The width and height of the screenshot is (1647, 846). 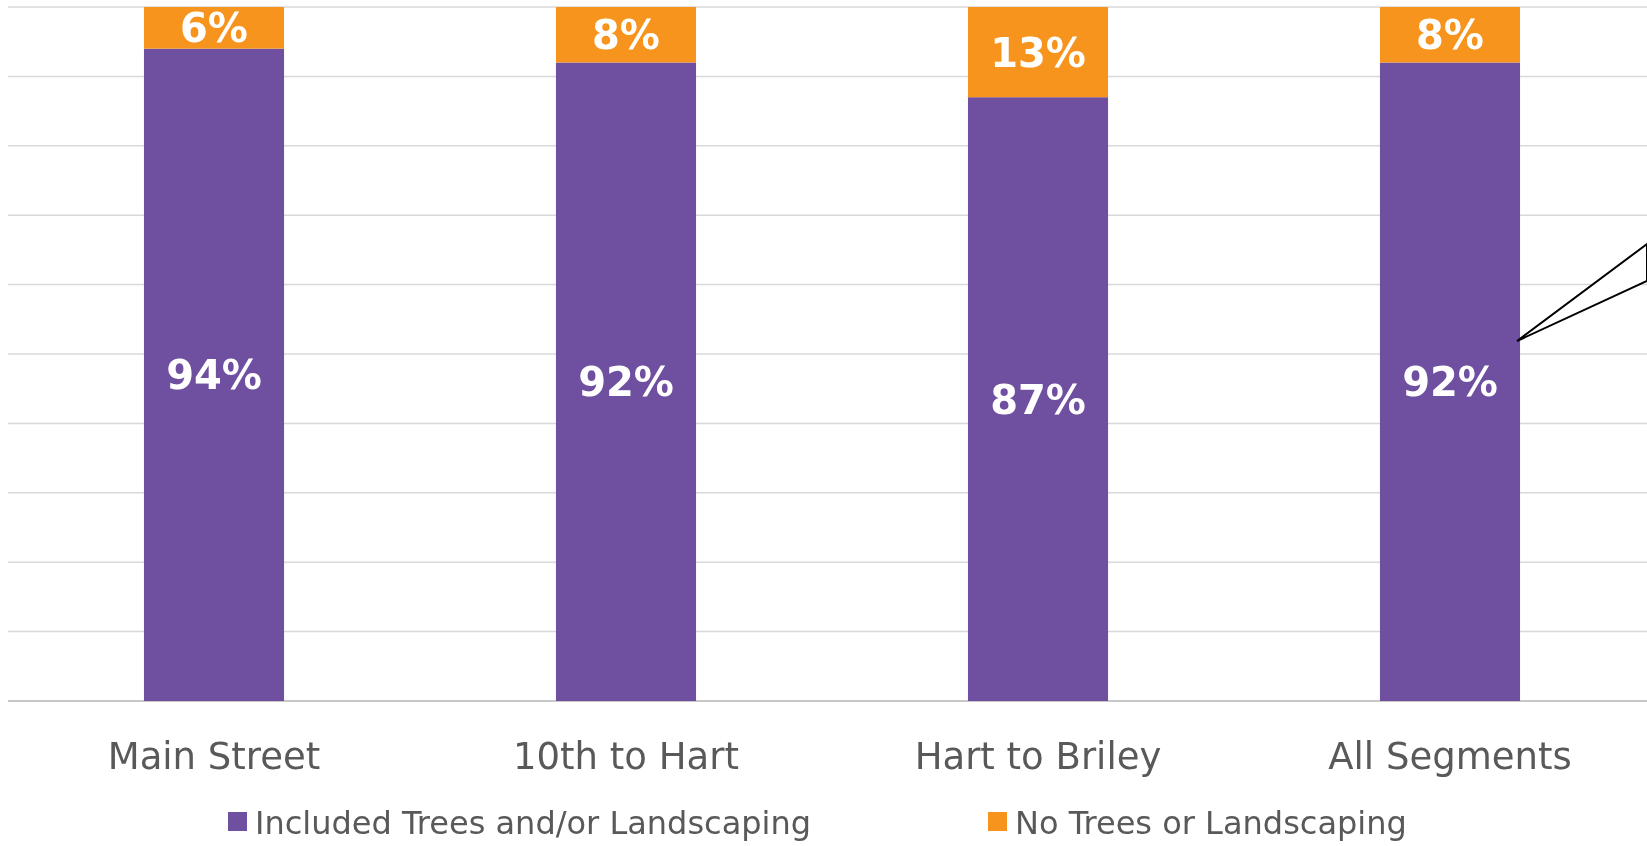 I want to click on data-label: 6%, so click(x=214, y=28).